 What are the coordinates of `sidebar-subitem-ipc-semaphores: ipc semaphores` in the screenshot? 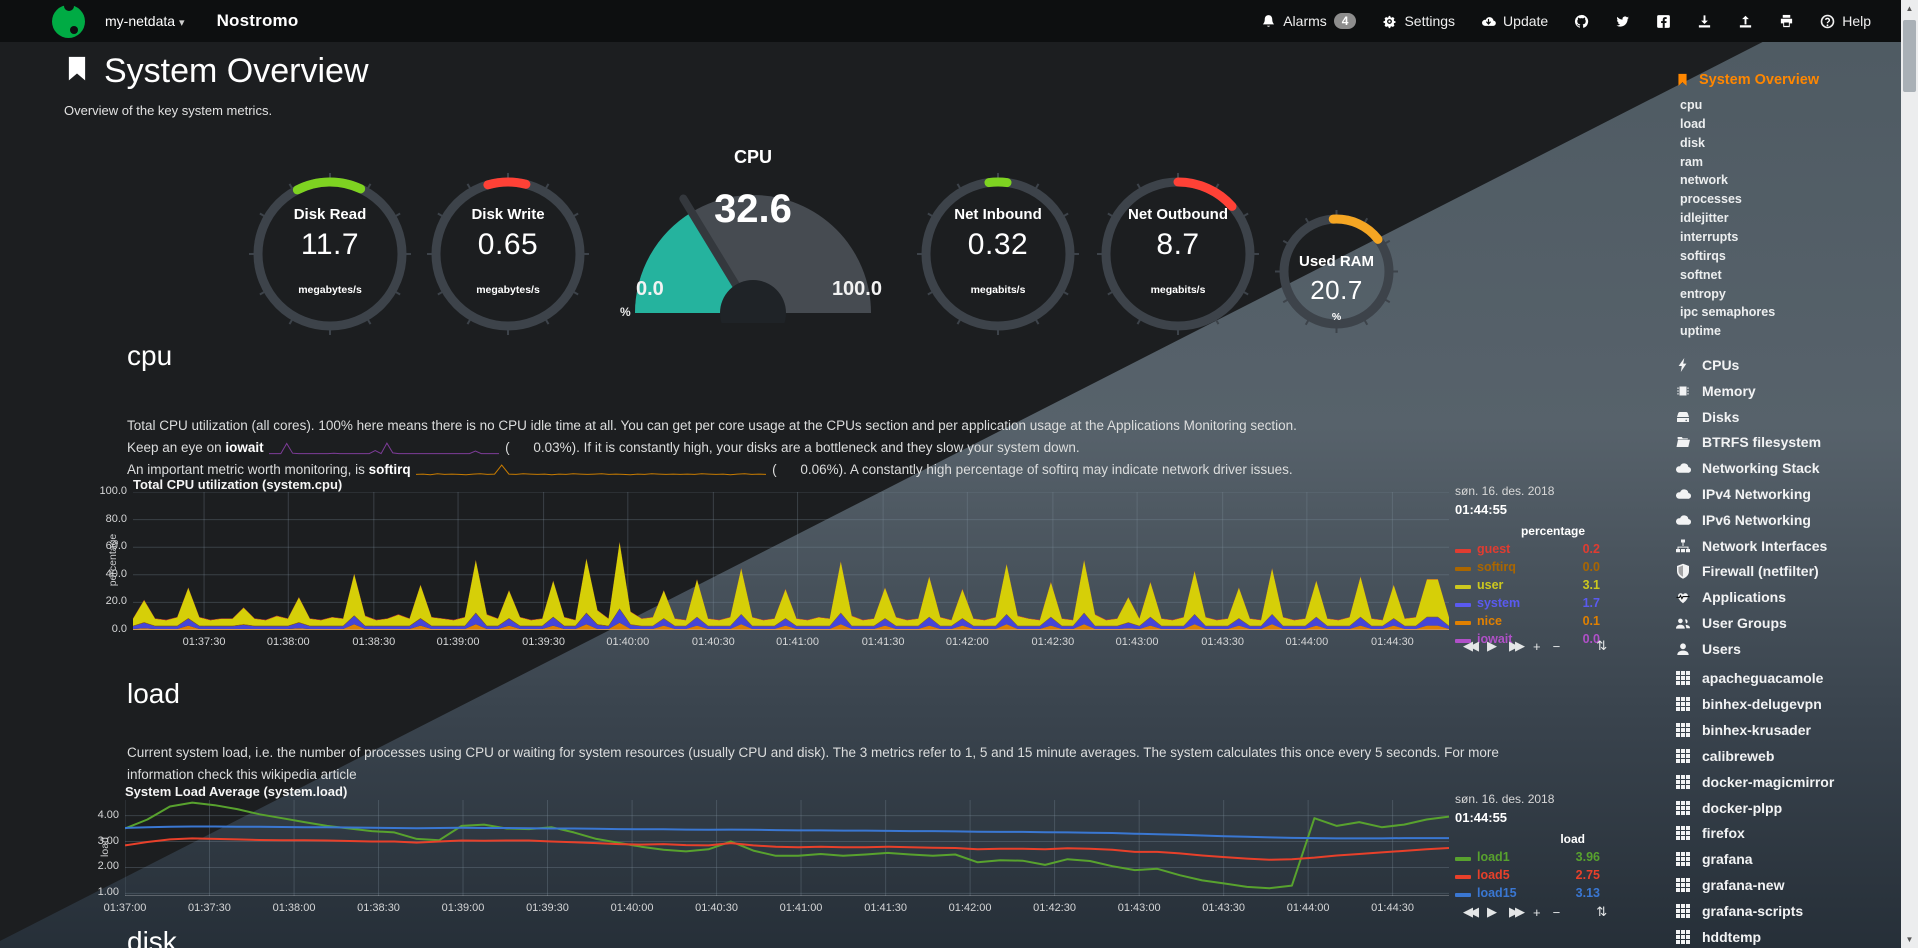 It's located at (1728, 312).